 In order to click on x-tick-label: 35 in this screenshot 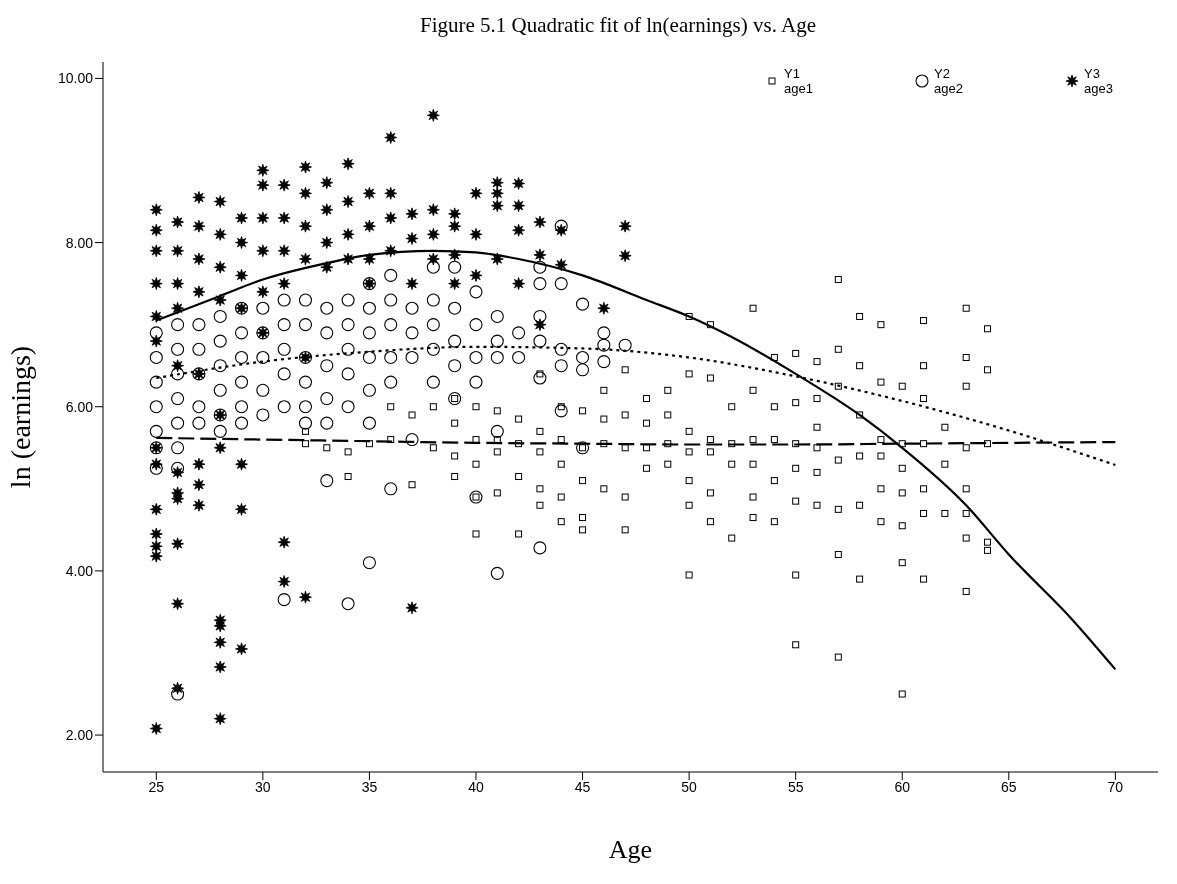, I will do `click(369, 786)`.